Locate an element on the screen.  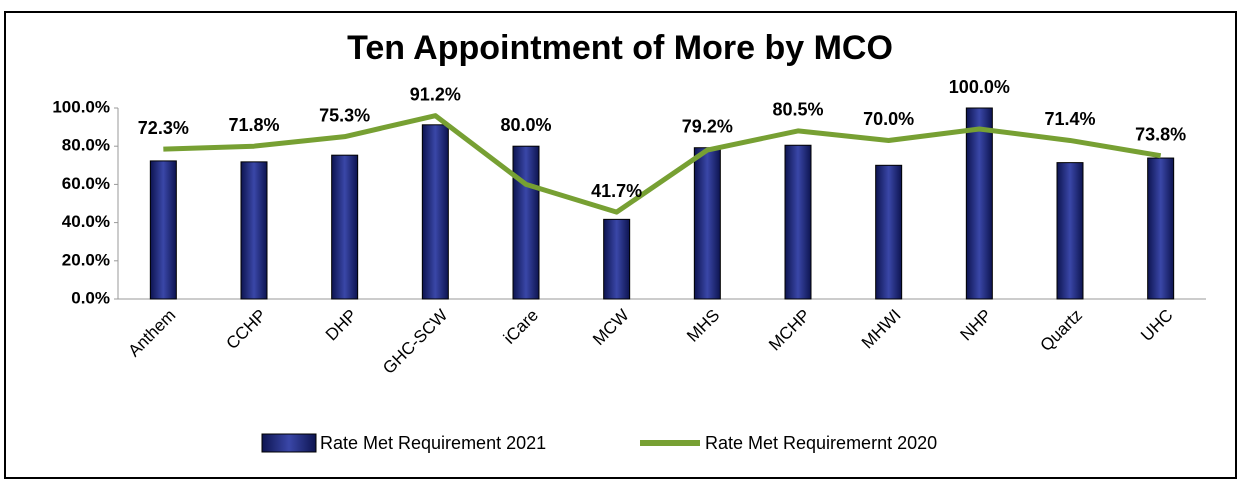
data-label: 72.3% is located at coordinates (163, 128).